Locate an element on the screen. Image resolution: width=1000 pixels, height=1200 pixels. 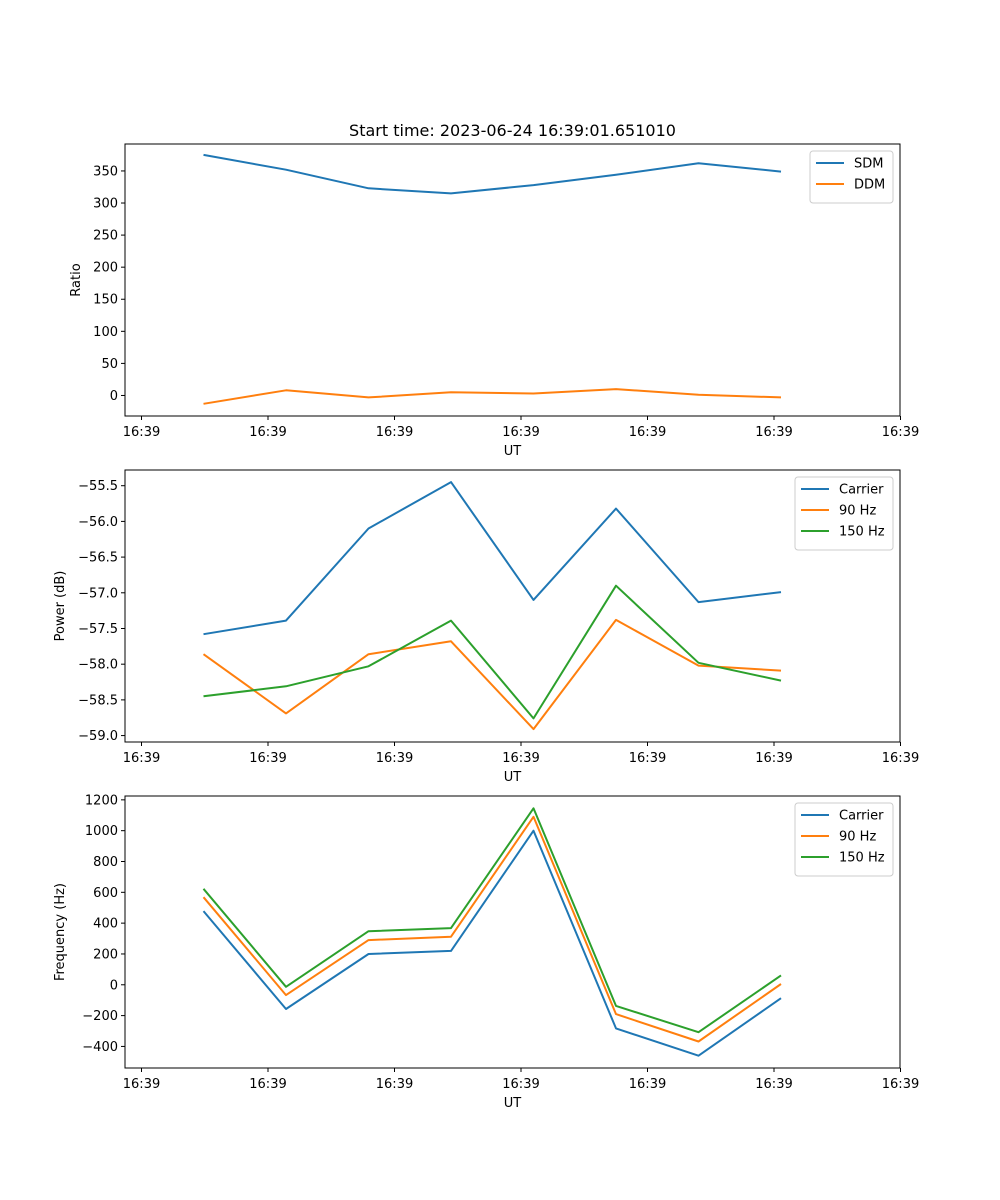
y-tick-label: −58.5 is located at coordinates (98, 700).